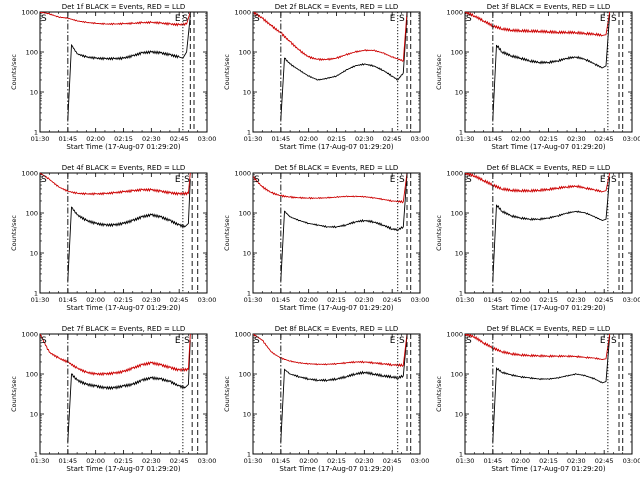 The height and width of the screenshot is (480, 640). What do you see at coordinates (548, 168) in the screenshot?
I see `chart-title: Det 6f BLACK = Events, RED = LLD` at bounding box center [548, 168].